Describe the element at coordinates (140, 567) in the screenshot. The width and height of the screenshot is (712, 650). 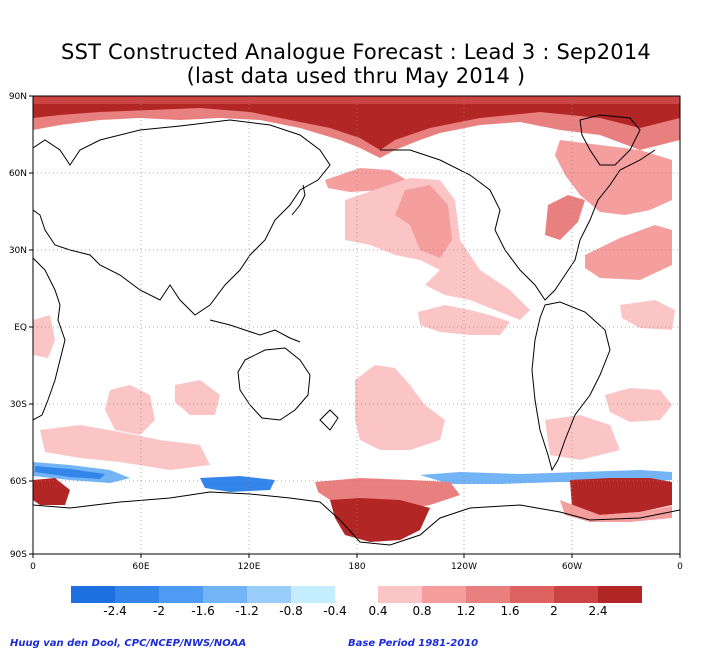
I see `lon-label: 60E` at that location.